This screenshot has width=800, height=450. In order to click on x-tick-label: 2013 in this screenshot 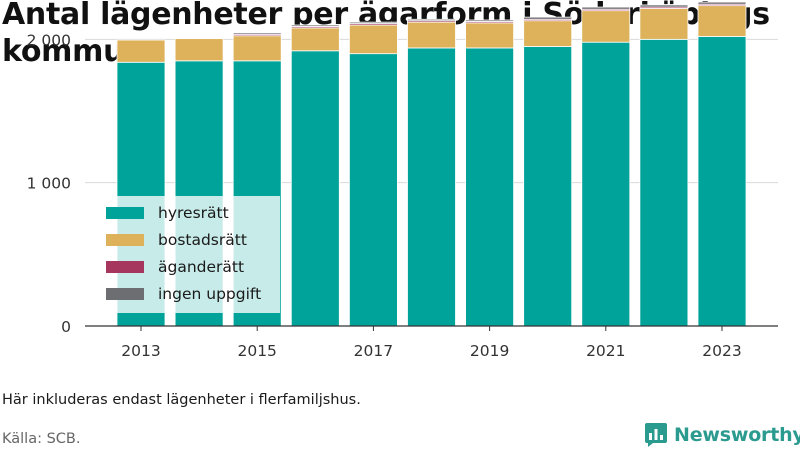, I will do `click(140, 351)`.